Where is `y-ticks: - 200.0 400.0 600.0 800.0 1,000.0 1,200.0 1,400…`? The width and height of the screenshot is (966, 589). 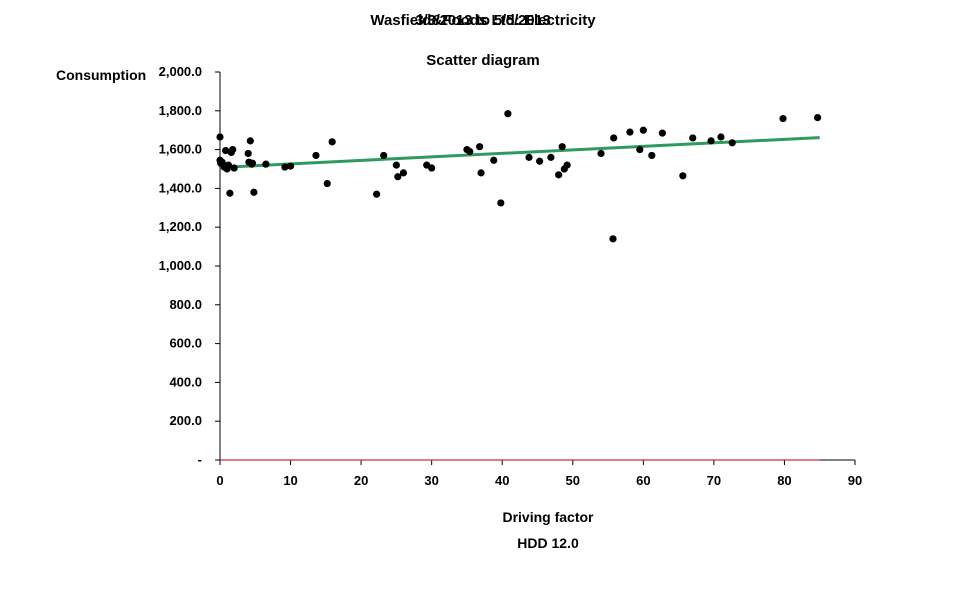 y-ticks: - 200.0 400.0 600.0 800.0 1,000.0 1,200.0 1,400… is located at coordinates (189, 265).